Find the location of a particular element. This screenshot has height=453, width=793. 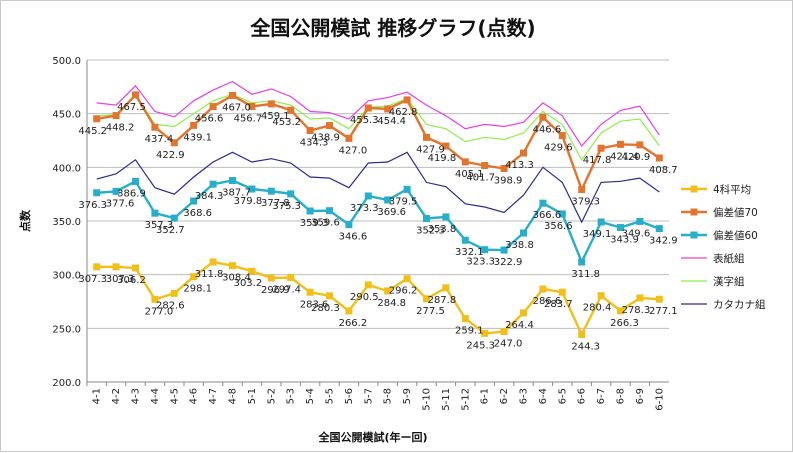

data-label: 448.2 is located at coordinates (120, 128).